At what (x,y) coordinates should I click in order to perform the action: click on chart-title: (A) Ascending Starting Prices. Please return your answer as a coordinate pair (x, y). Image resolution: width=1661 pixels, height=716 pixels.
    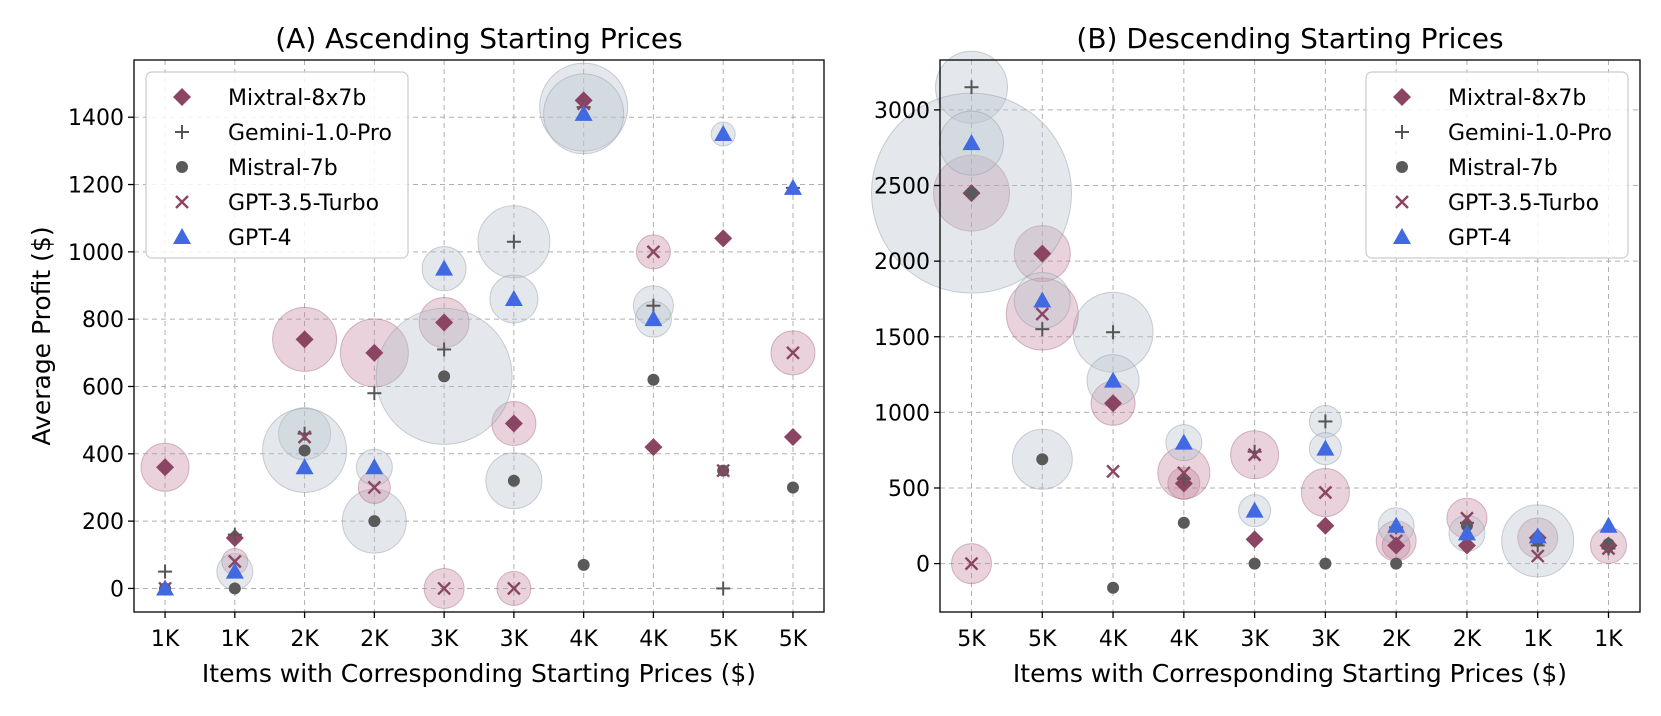
    Looking at the image, I should click on (478, 38).